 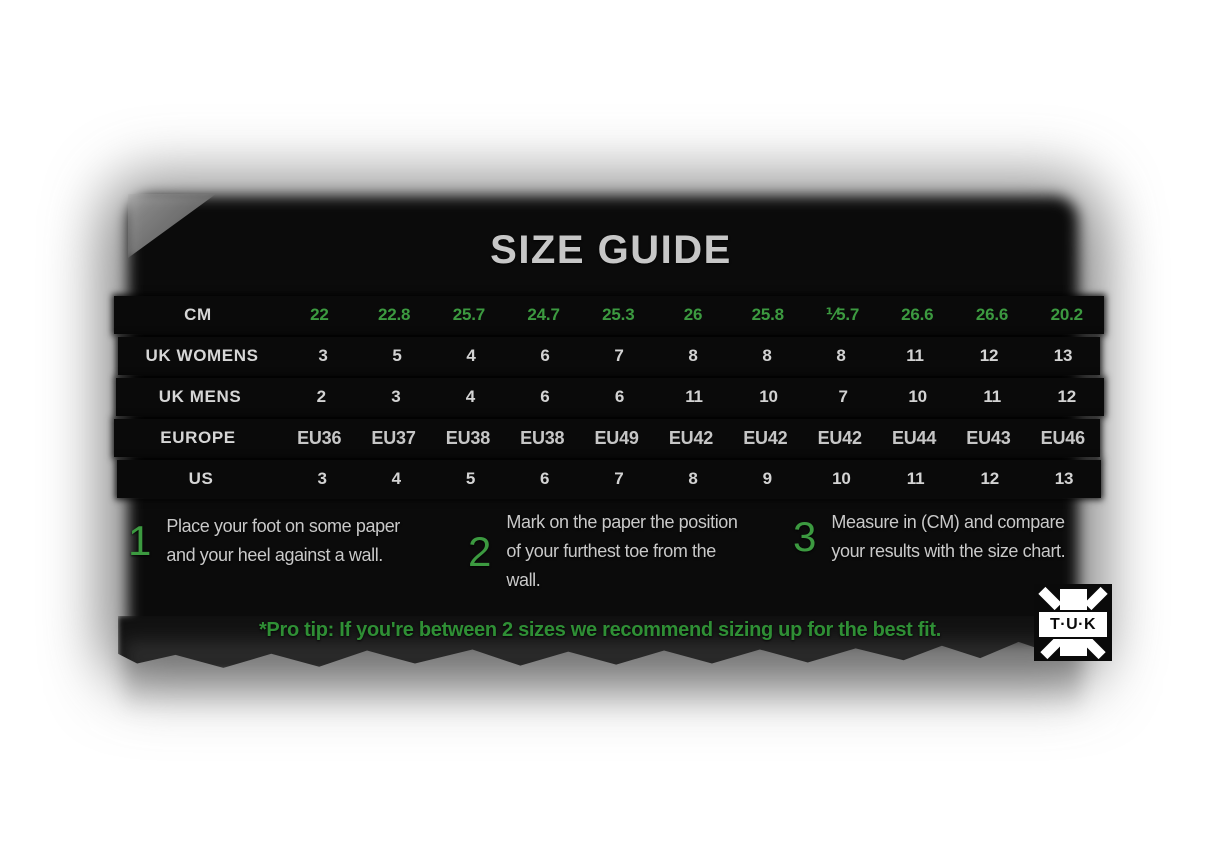 What do you see at coordinates (618, 314) in the screenshot?
I see `size-cell: 25.3` at bounding box center [618, 314].